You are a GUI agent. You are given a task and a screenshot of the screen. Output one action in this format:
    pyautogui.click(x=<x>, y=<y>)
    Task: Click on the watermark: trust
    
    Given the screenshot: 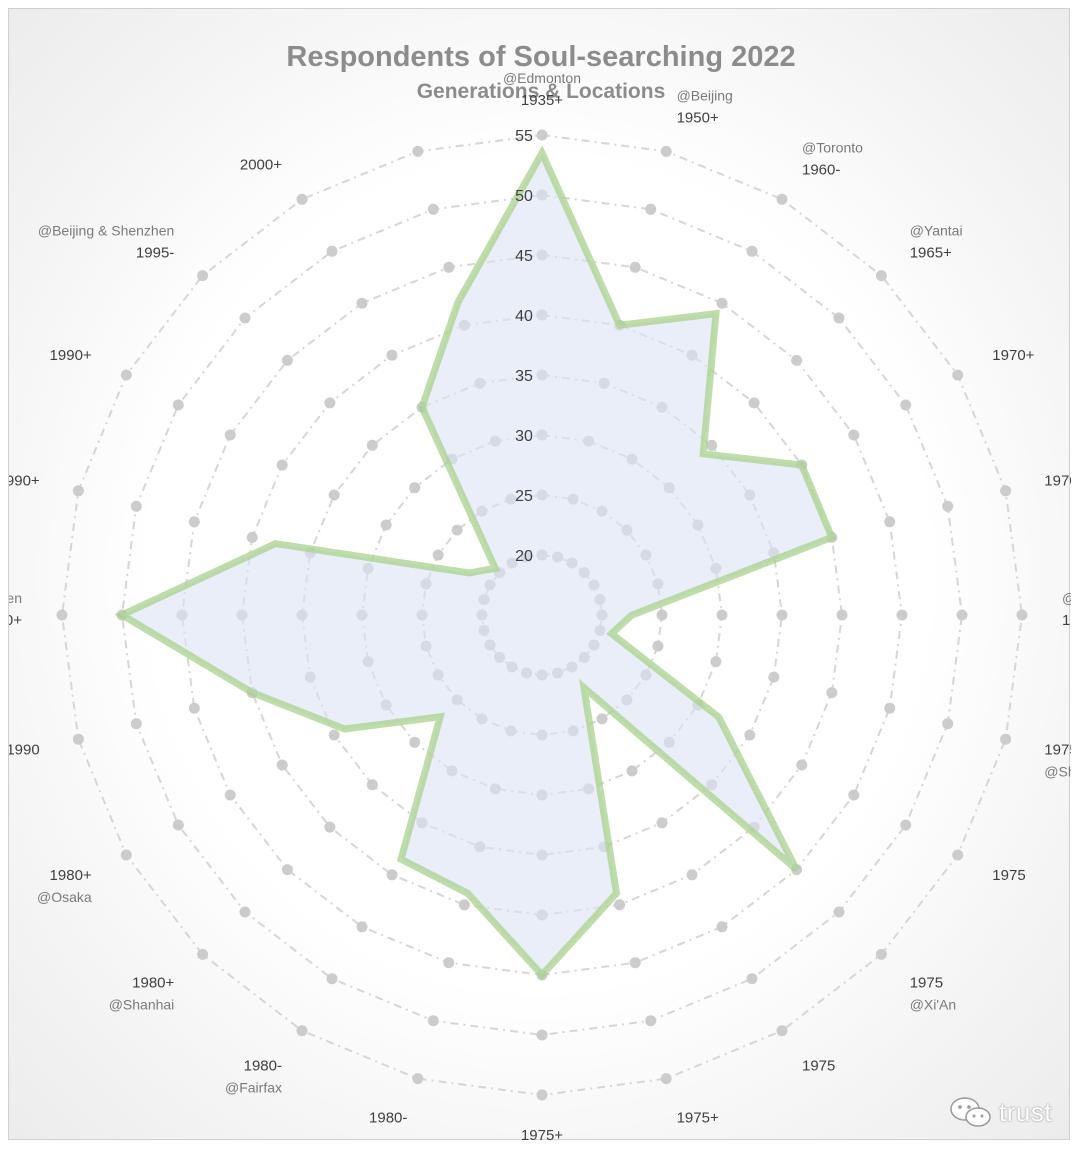 What is the action you would take?
    pyautogui.click(x=1000, y=1112)
    